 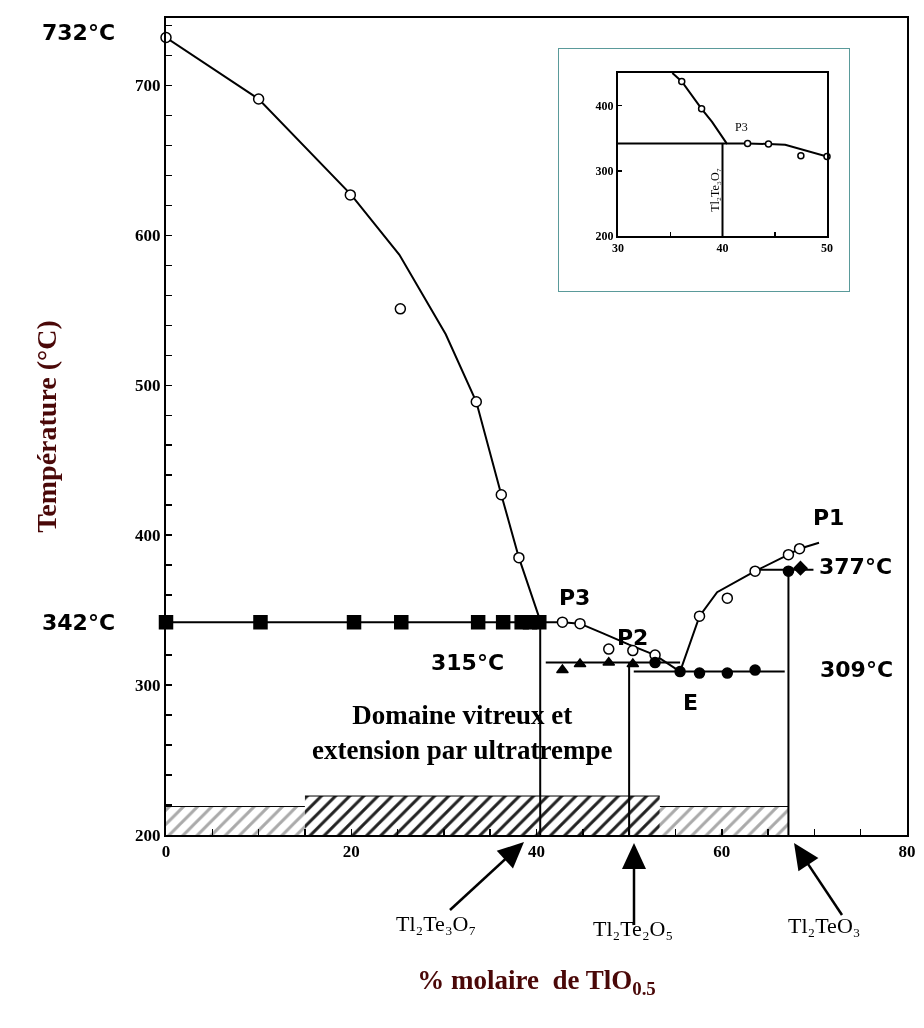 What do you see at coordinates (824, 925) in the screenshot?
I see `text: Tl₂TeO₃` at bounding box center [824, 925].